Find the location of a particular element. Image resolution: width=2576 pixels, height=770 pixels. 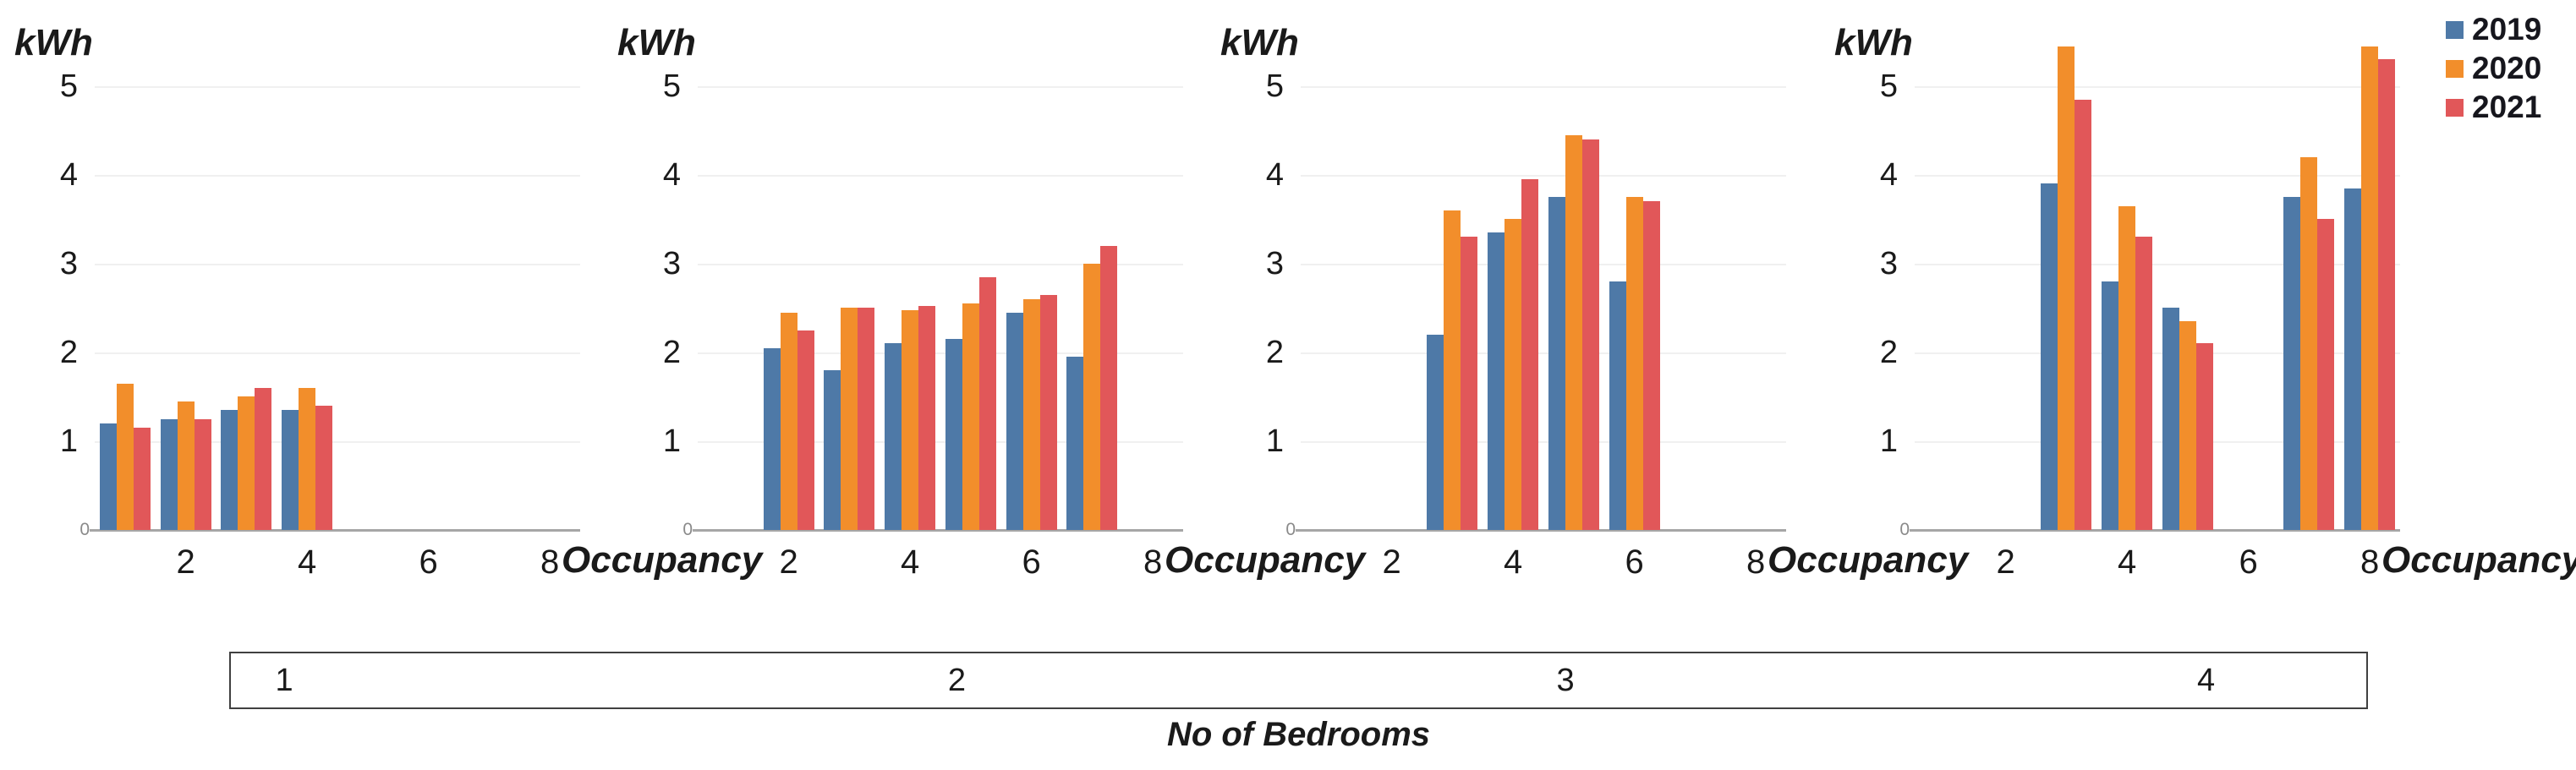

chart-legend: 2019 2020 2021 is located at coordinates (2493, 68).